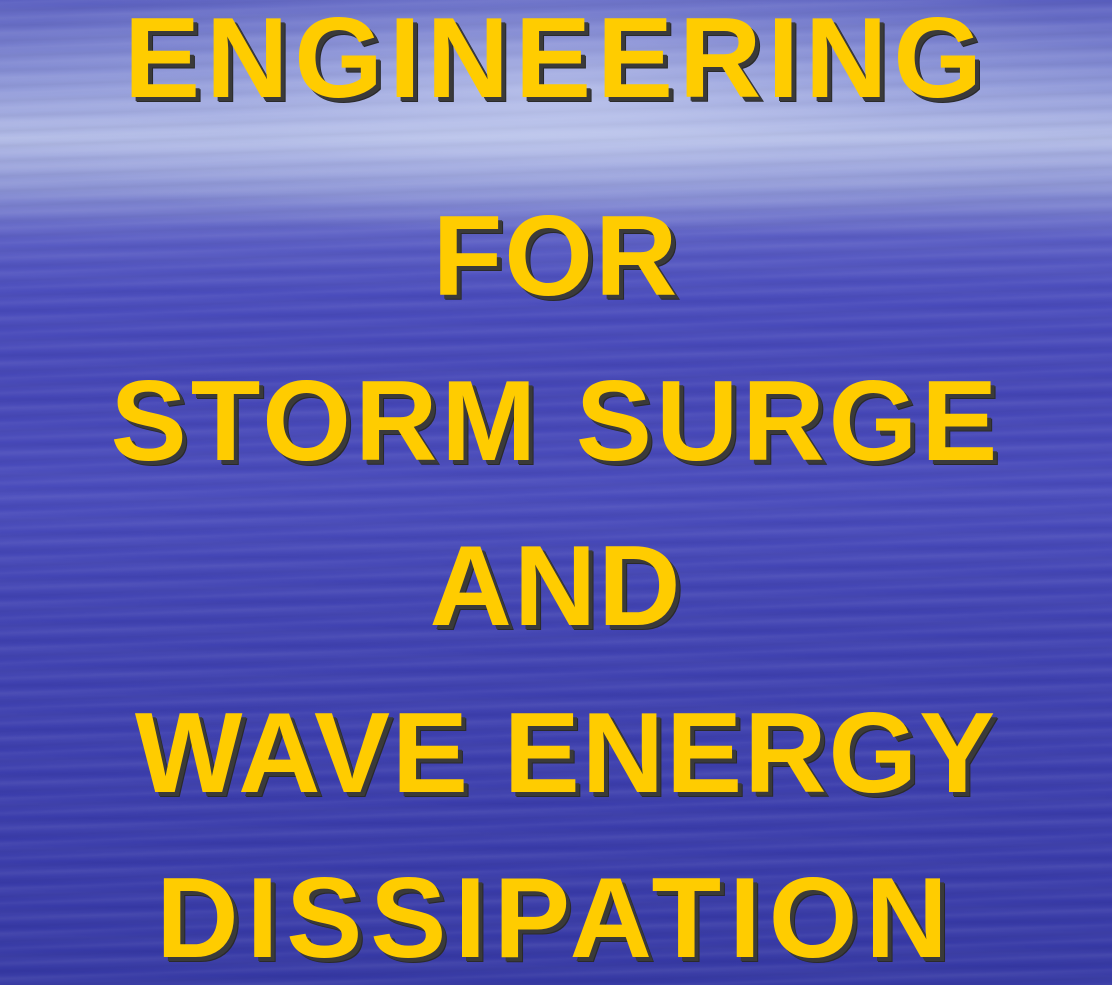 The width and height of the screenshot is (1112, 985). What do you see at coordinates (556, 421) in the screenshot?
I see `title-line-3: STORM SURGE` at bounding box center [556, 421].